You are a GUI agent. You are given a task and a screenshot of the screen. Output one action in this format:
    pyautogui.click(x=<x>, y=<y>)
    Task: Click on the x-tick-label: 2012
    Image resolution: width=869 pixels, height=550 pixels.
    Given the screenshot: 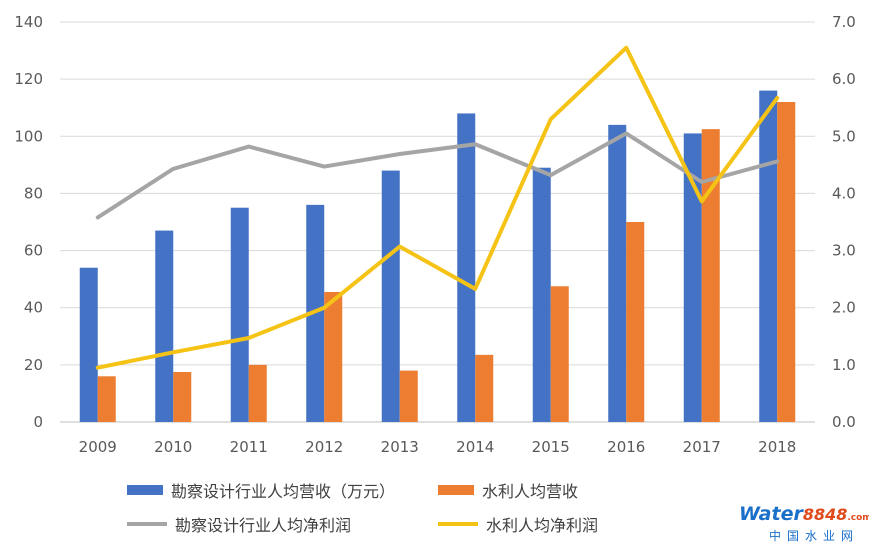 What is the action you would take?
    pyautogui.click(x=324, y=447)
    